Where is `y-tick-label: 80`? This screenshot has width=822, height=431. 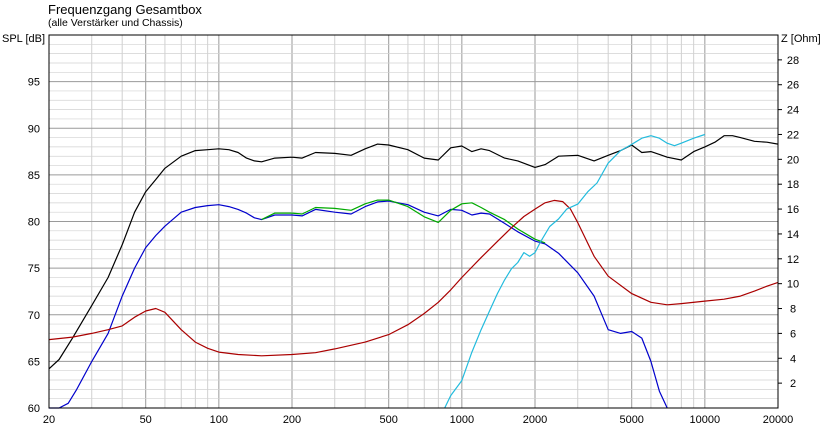 y-tick-label: 80 is located at coordinates (34, 223).